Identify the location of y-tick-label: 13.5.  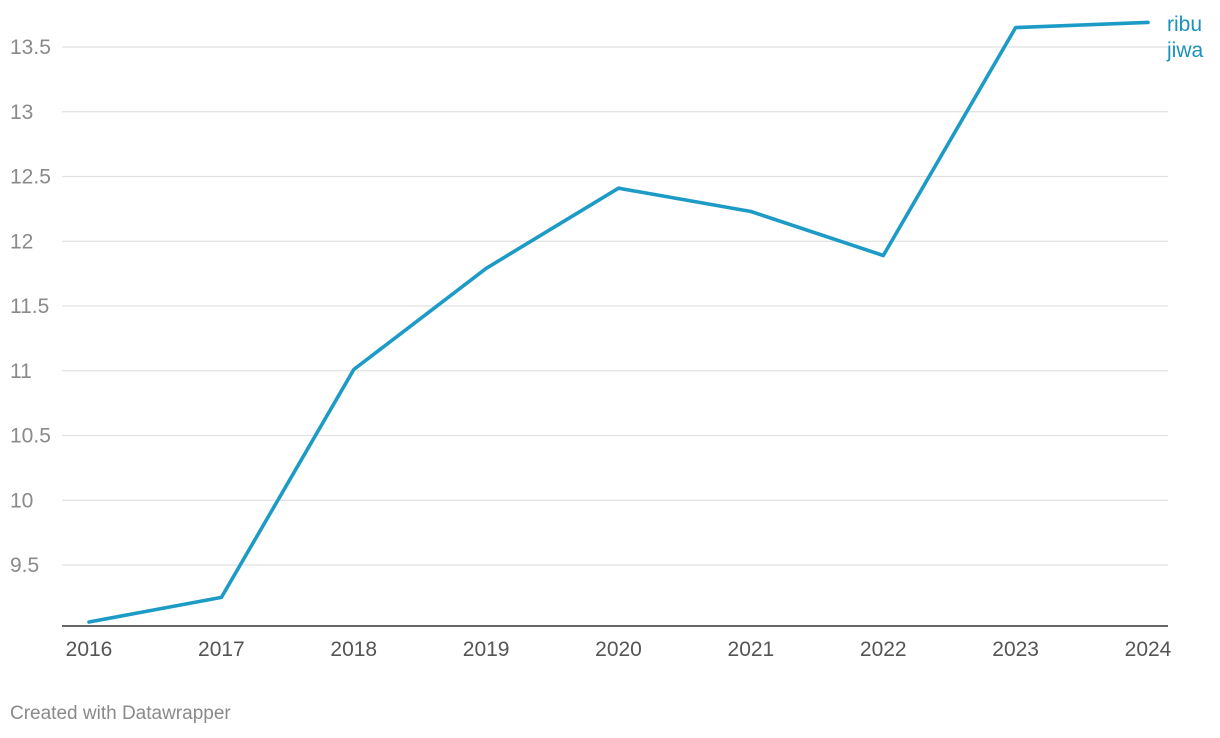
(30, 47).